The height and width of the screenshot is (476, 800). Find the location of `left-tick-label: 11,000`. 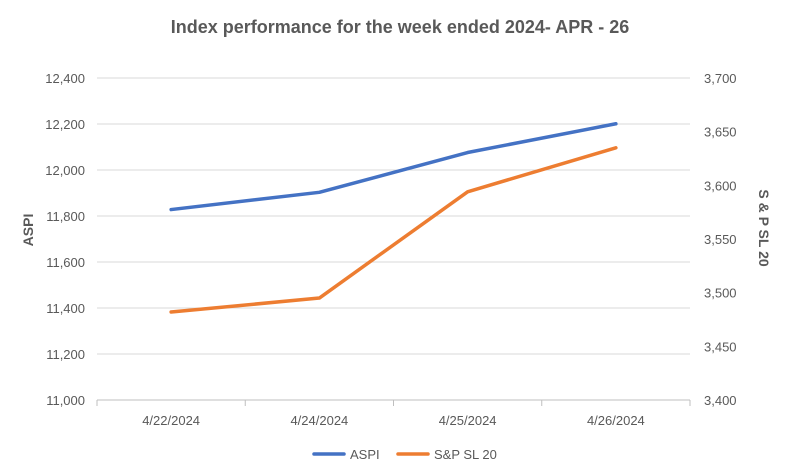

left-tick-label: 11,000 is located at coordinates (65, 400).